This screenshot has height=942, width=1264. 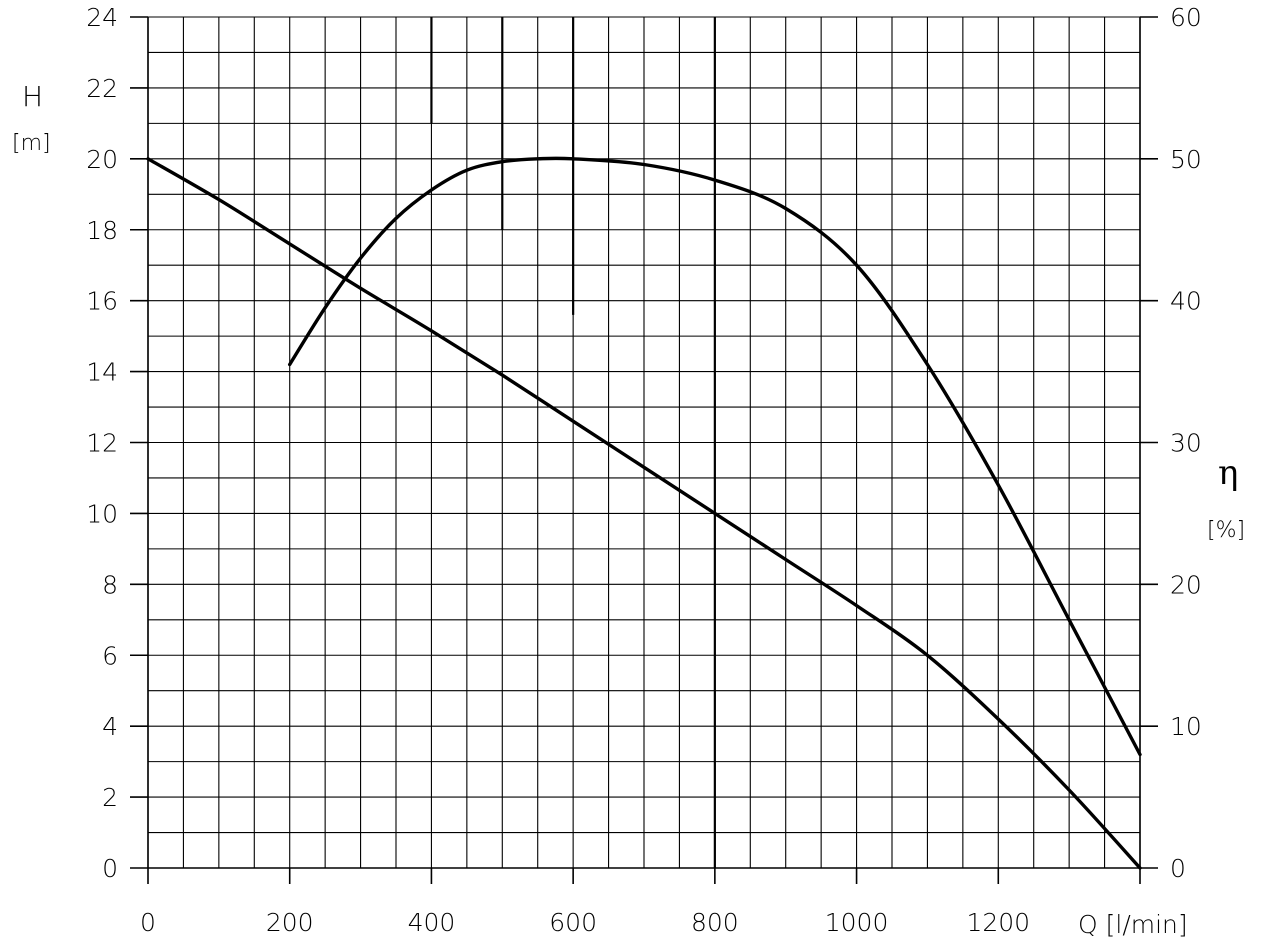 What do you see at coordinates (857, 922) in the screenshot?
I see `x-tick-label: 1000` at bounding box center [857, 922].